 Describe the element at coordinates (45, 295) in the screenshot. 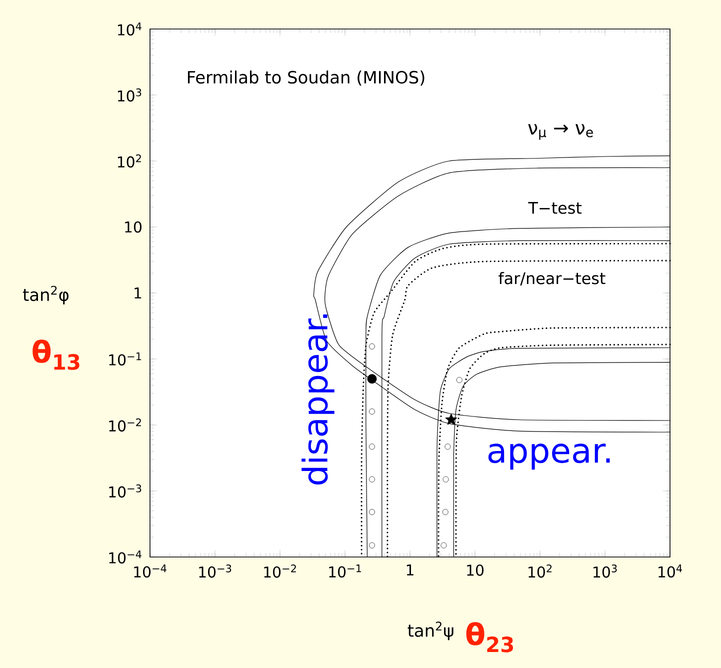

I see `y-axis-title: tan$^{2}$φ` at that location.